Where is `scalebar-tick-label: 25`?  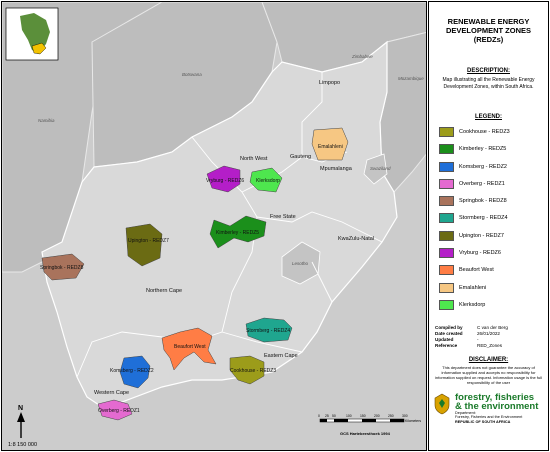 scalebar-tick-label: 25 is located at coordinates (327, 416).